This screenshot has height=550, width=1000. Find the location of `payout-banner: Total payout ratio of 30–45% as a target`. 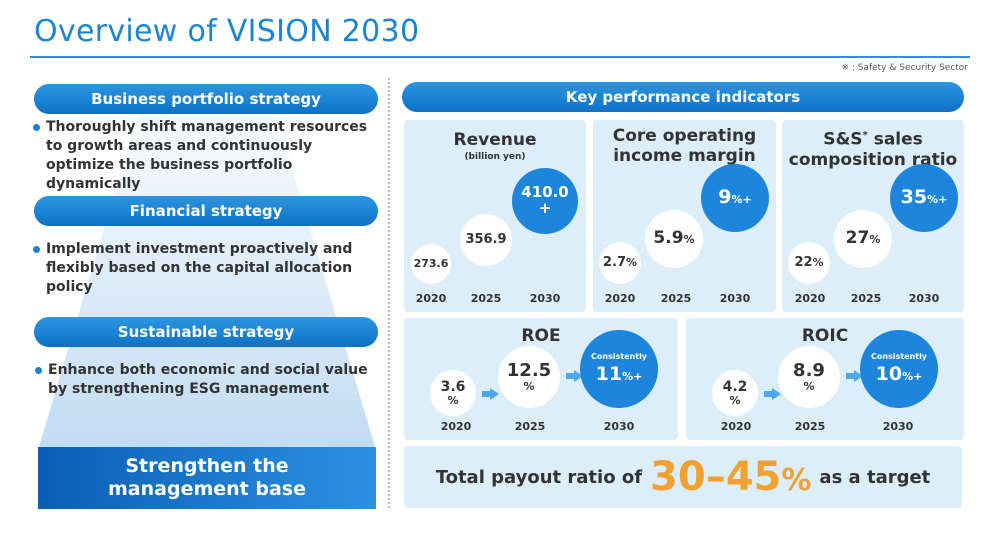

payout-banner: Total payout ratio of 30–45% as a target is located at coordinates (683, 477).